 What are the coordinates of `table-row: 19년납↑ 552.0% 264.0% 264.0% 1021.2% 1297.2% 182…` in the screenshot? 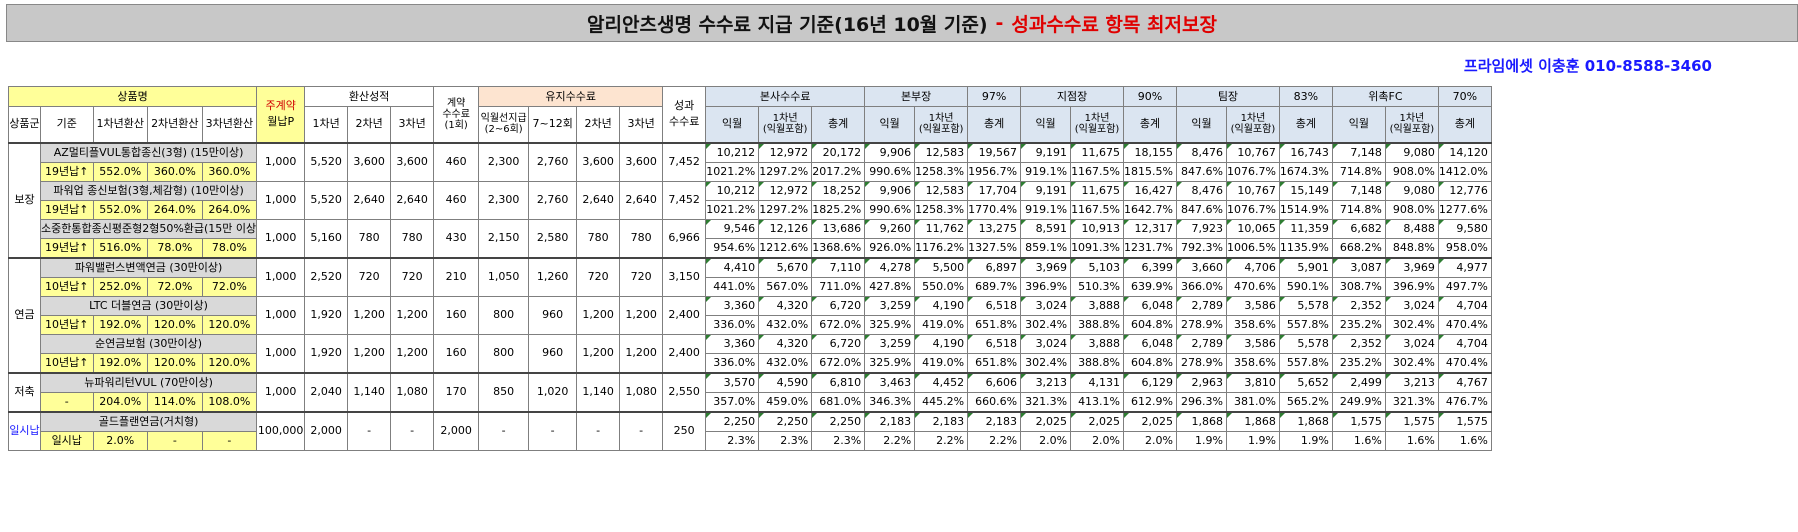 It's located at (750, 209).